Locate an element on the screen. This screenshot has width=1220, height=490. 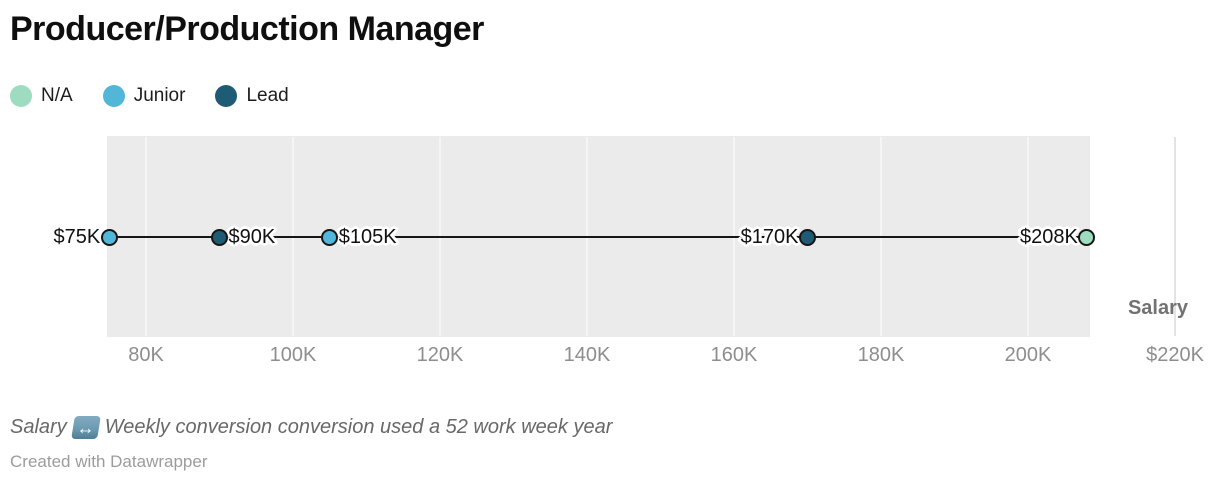
legend-label: Lead is located at coordinates (267, 95).